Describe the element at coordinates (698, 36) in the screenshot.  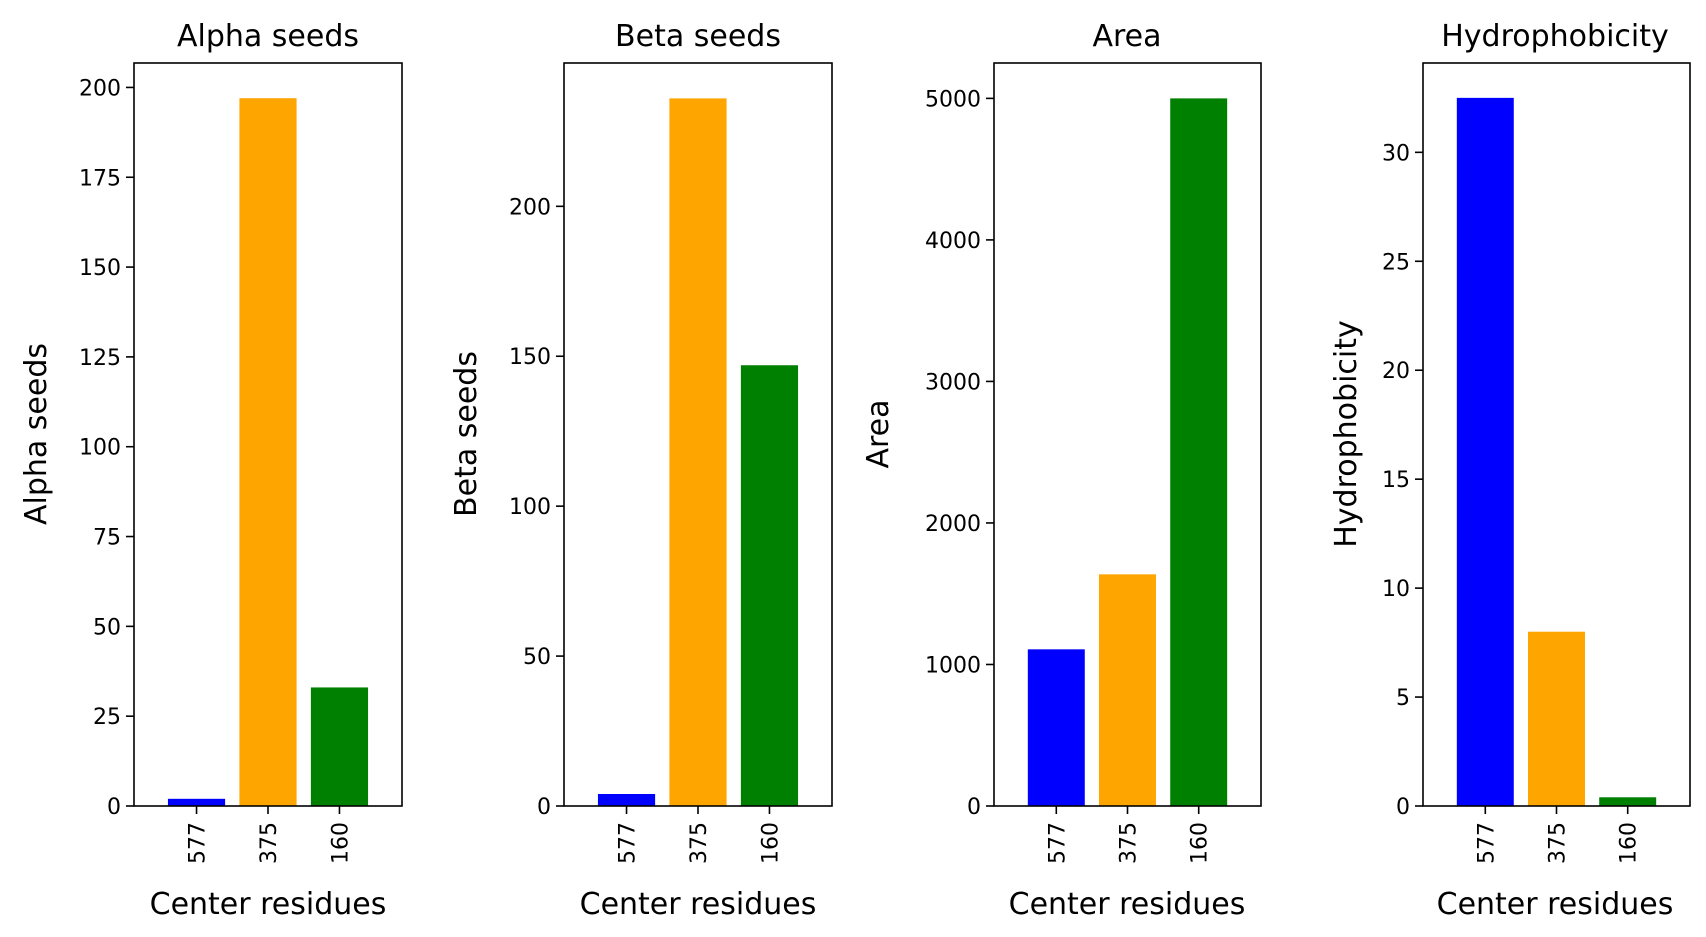
I see `panel-title: Beta seeds` at that location.